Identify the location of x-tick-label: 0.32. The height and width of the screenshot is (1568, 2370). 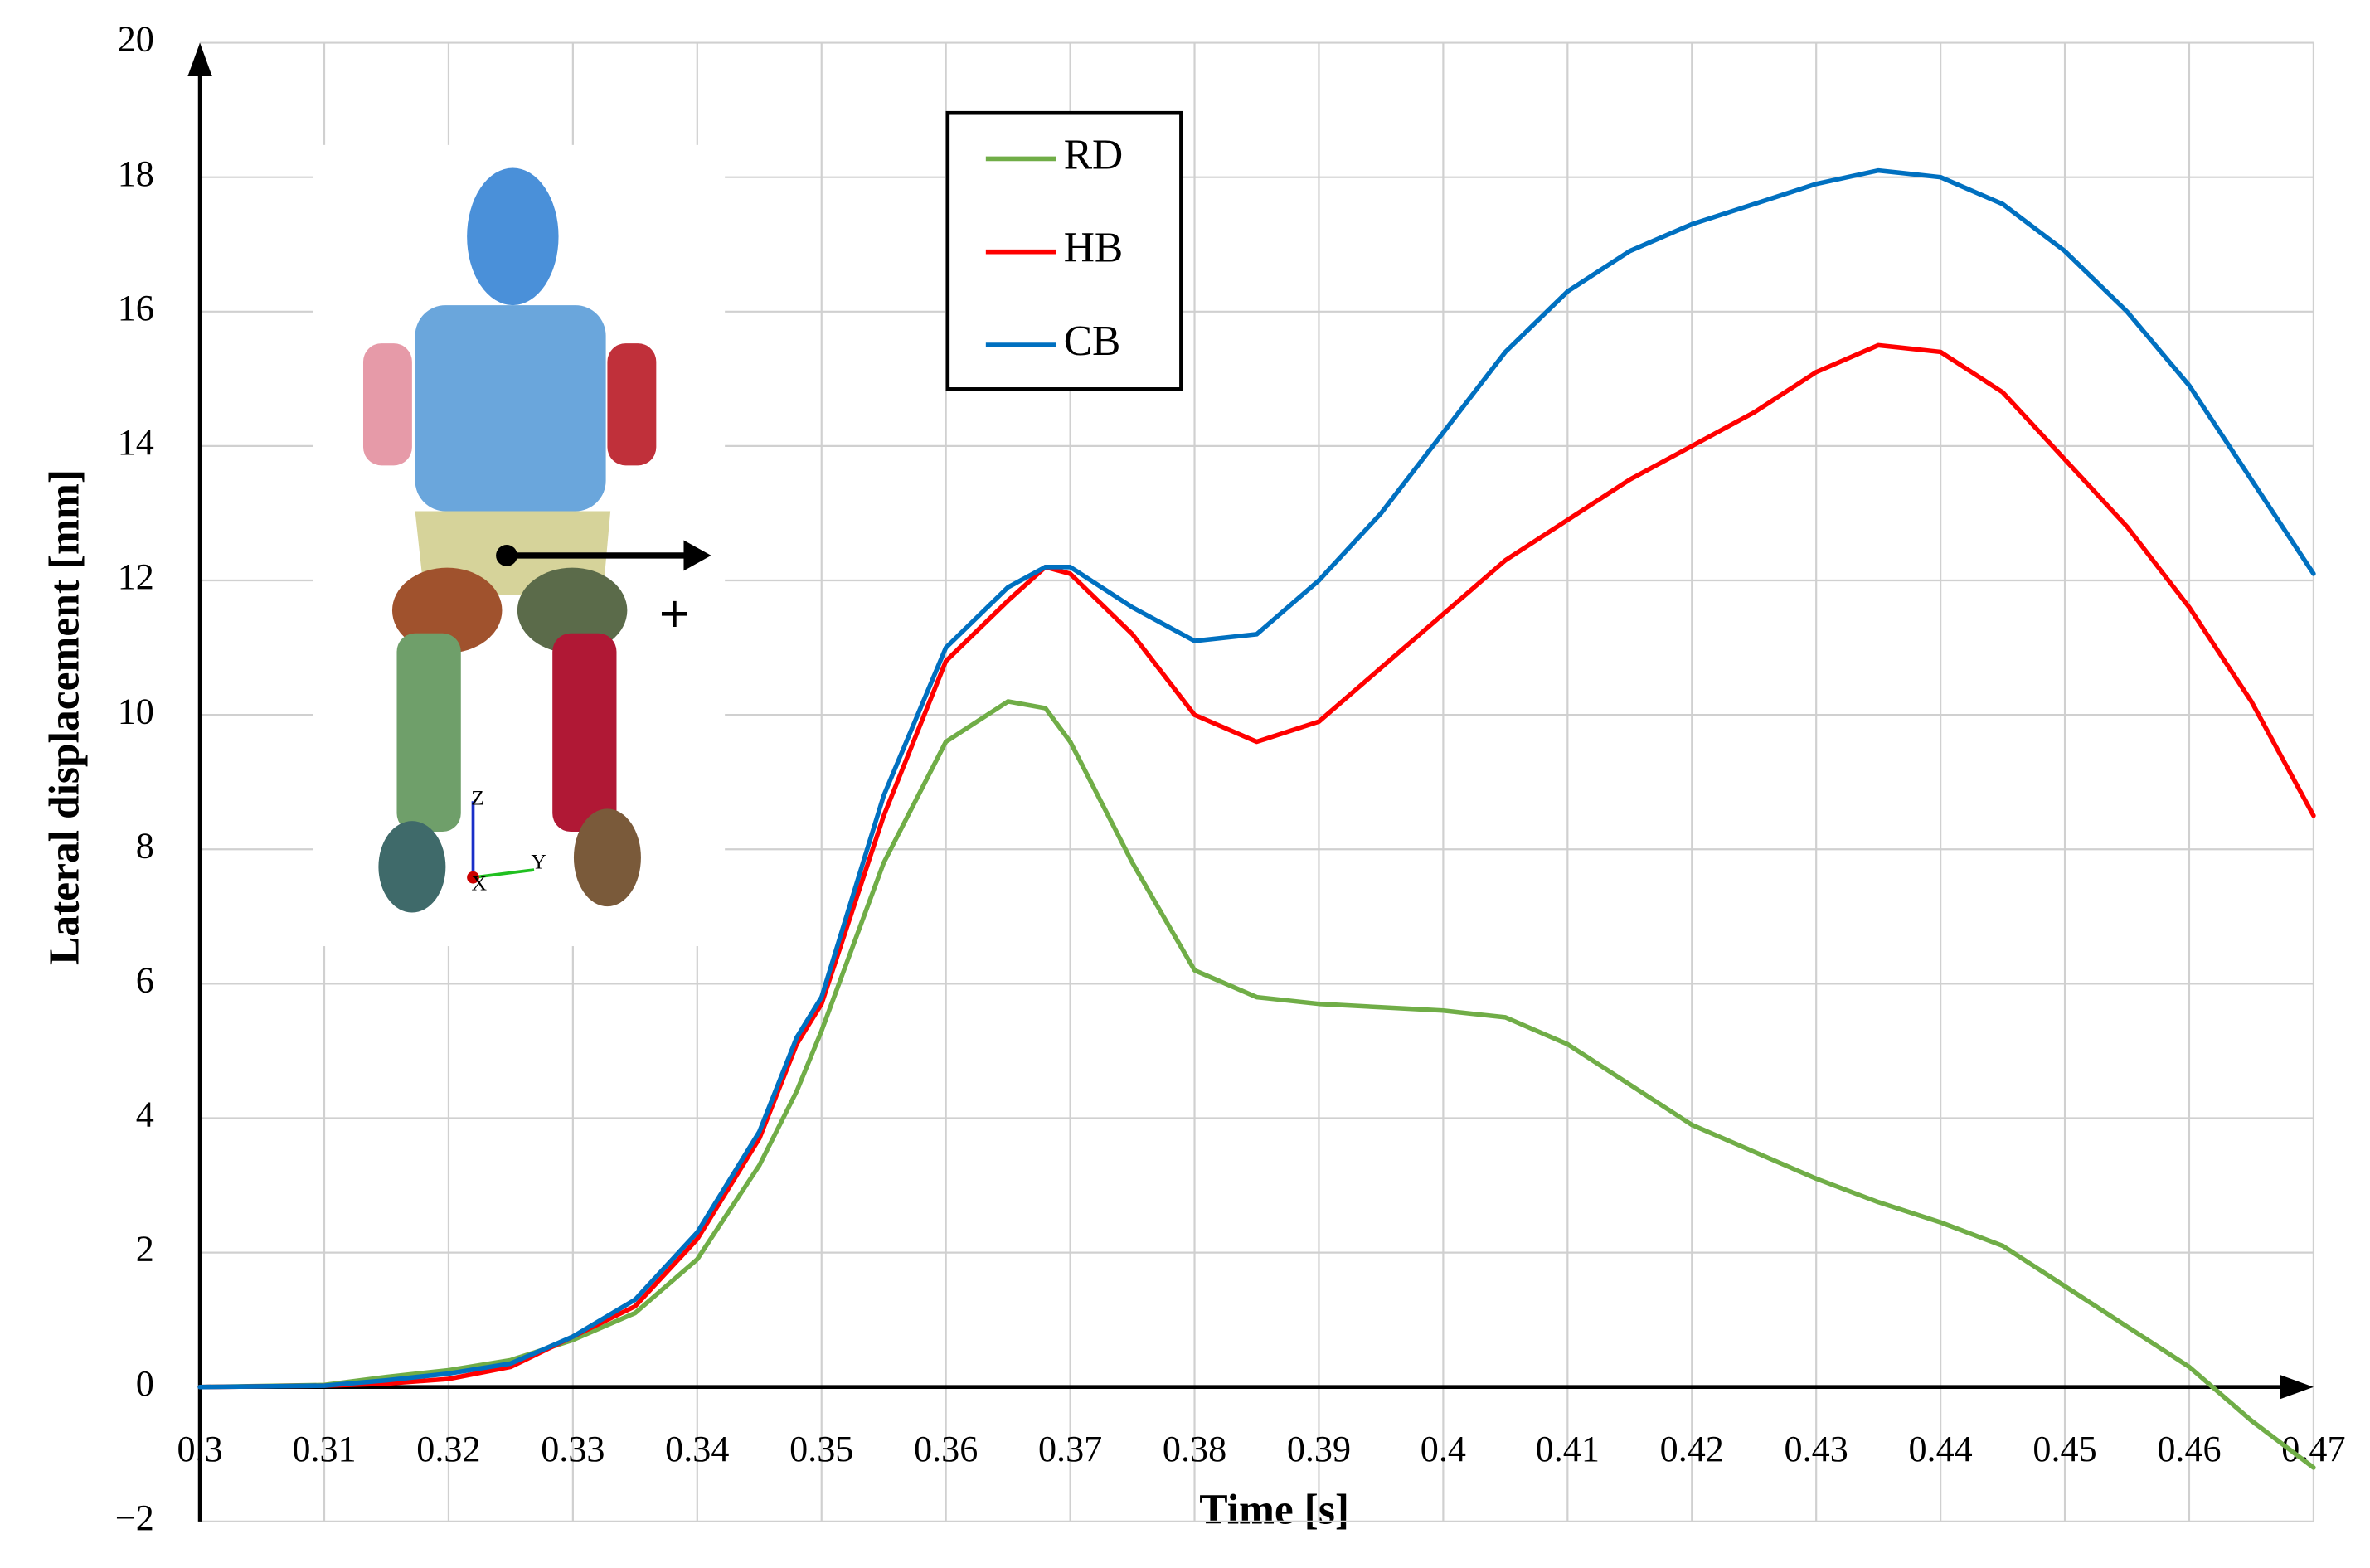
(448, 1449).